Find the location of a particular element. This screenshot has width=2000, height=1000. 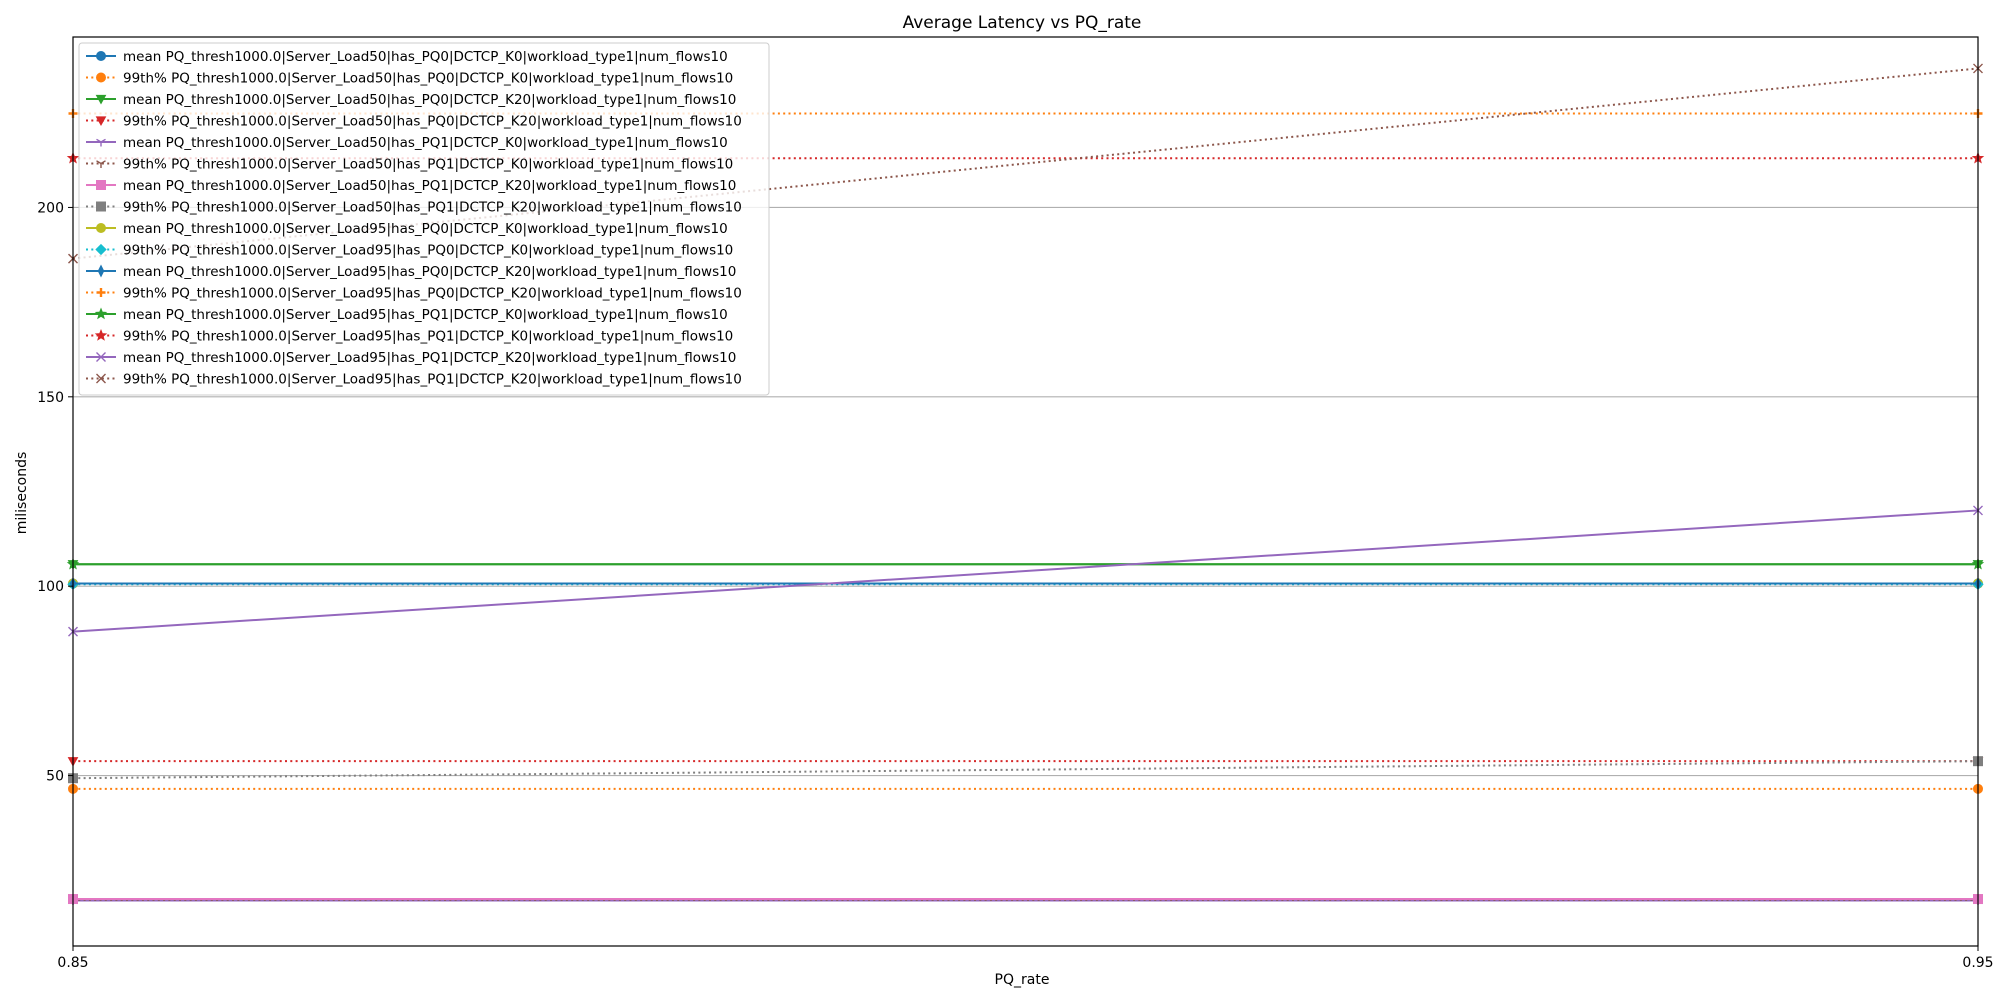

series-line is located at coordinates (1025, 571).